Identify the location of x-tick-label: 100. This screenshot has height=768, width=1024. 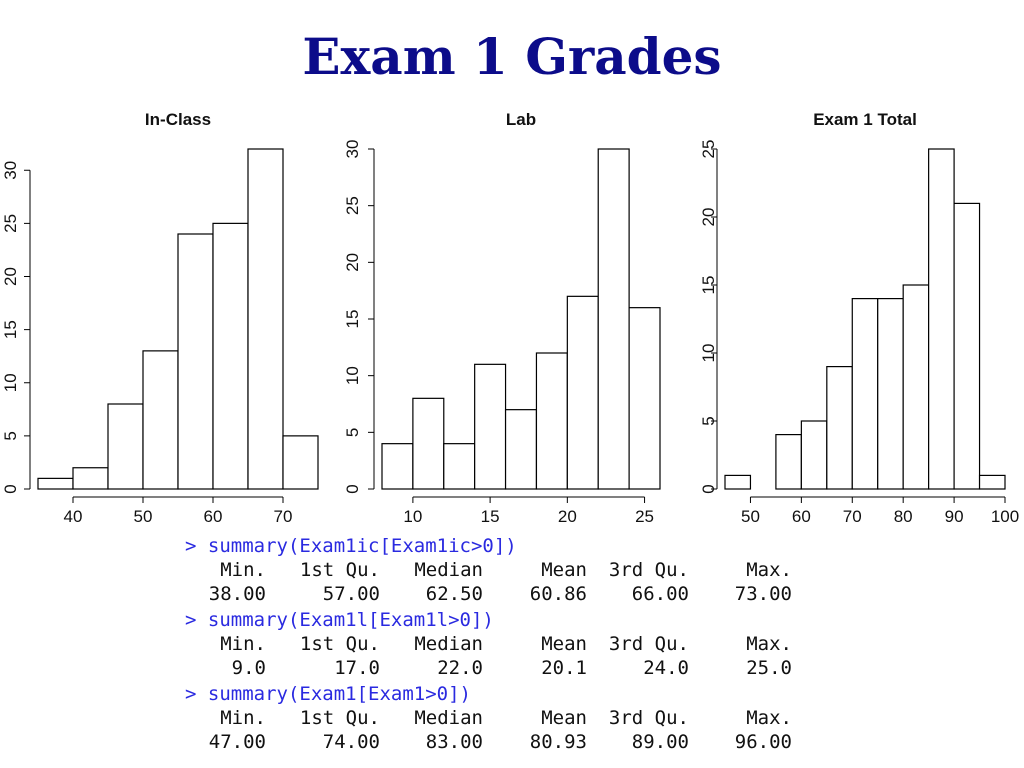
(1005, 516).